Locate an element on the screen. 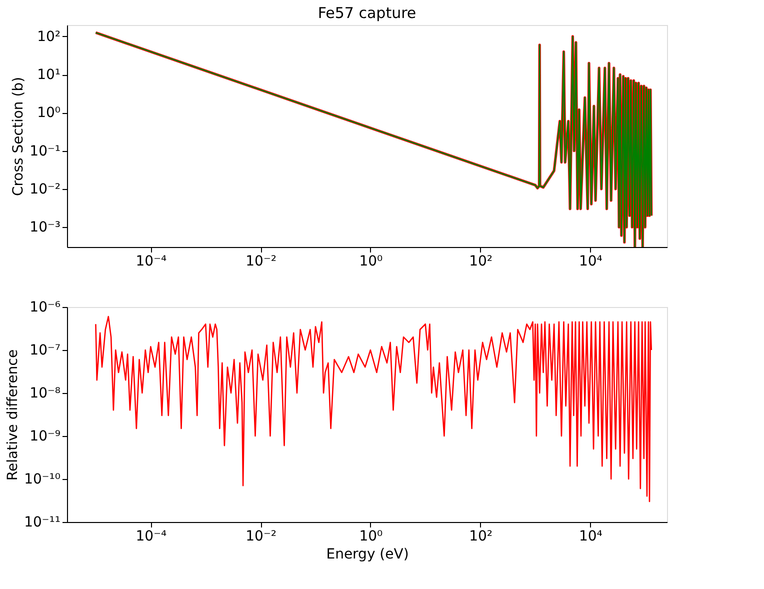 The width and height of the screenshot is (764, 589). y-axis-title: Relative difference is located at coordinates (13, 415).